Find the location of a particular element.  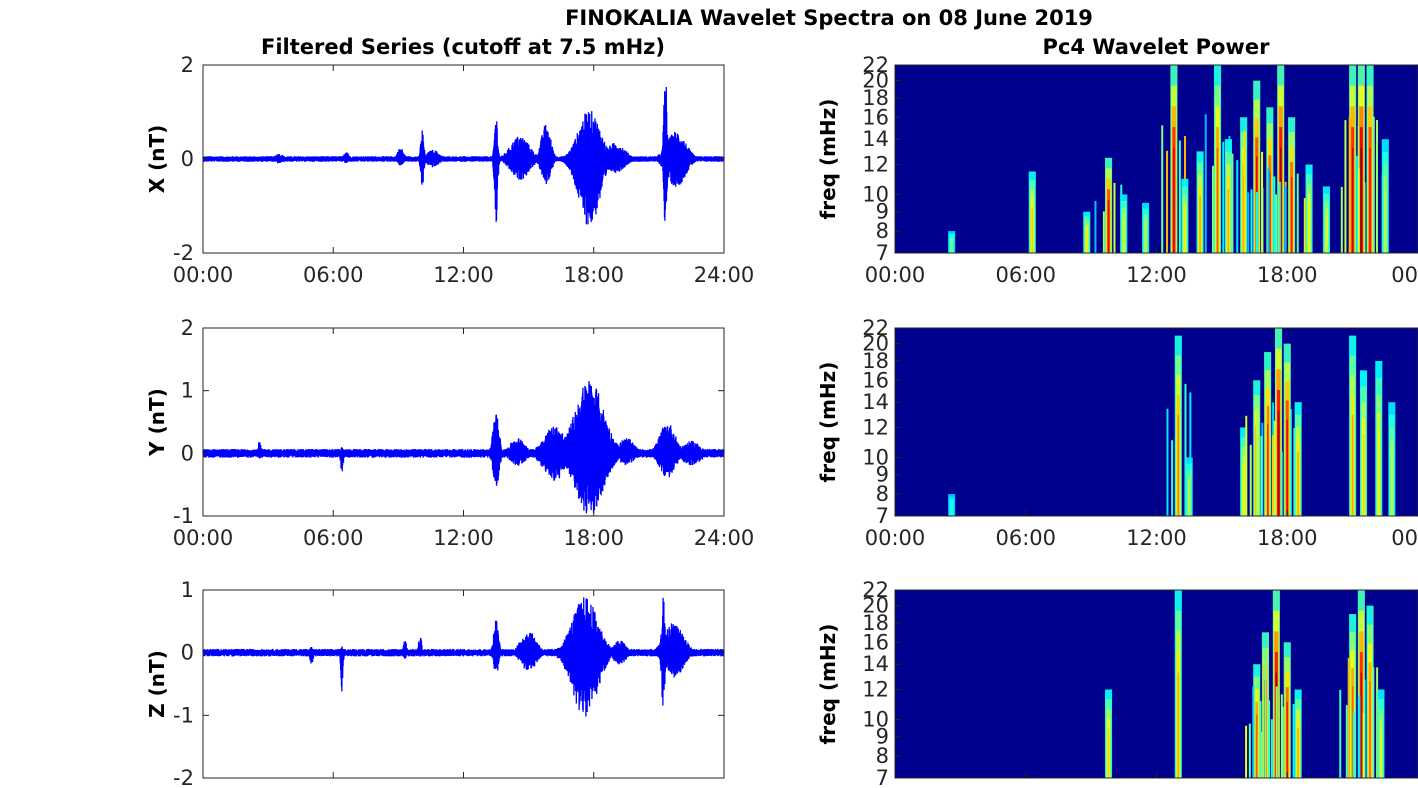

ylabel-y: Y (nT) is located at coordinates (157, 422).